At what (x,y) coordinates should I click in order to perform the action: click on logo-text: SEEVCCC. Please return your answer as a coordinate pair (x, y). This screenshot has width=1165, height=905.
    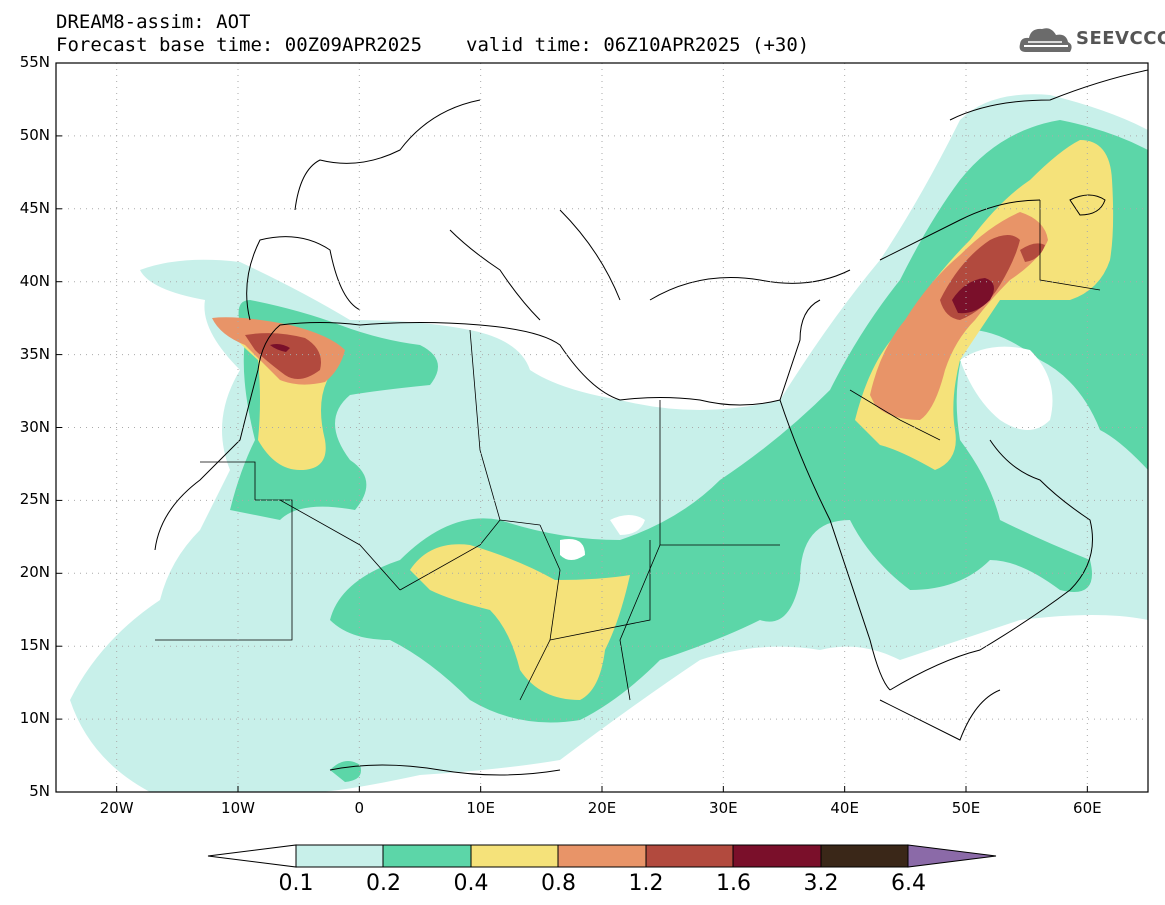
    Looking at the image, I should click on (1120, 38).